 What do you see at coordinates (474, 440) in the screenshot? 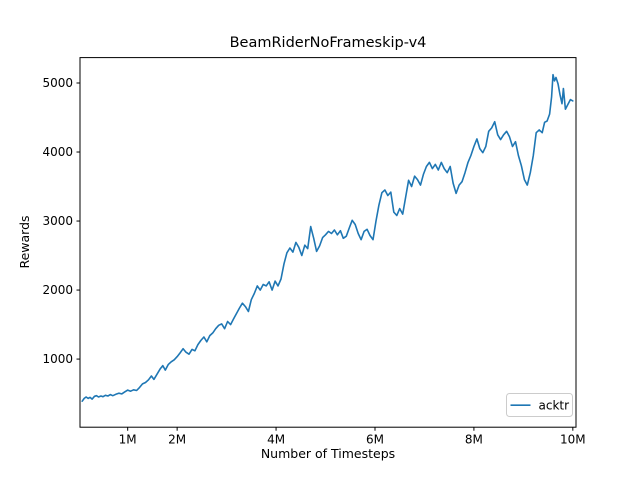
I see `x-tick-label: 8M` at bounding box center [474, 440].